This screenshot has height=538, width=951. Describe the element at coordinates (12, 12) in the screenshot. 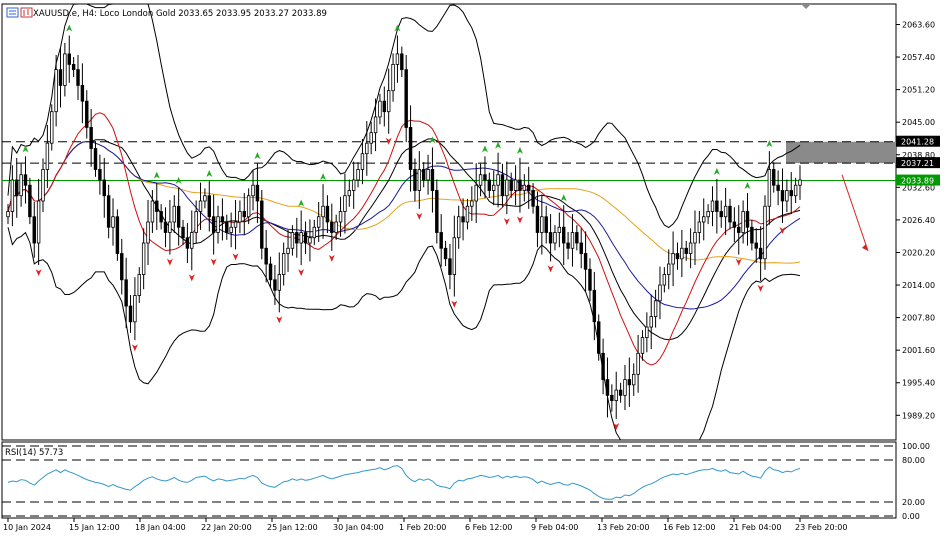

I see `chart-menu-icon` at that location.